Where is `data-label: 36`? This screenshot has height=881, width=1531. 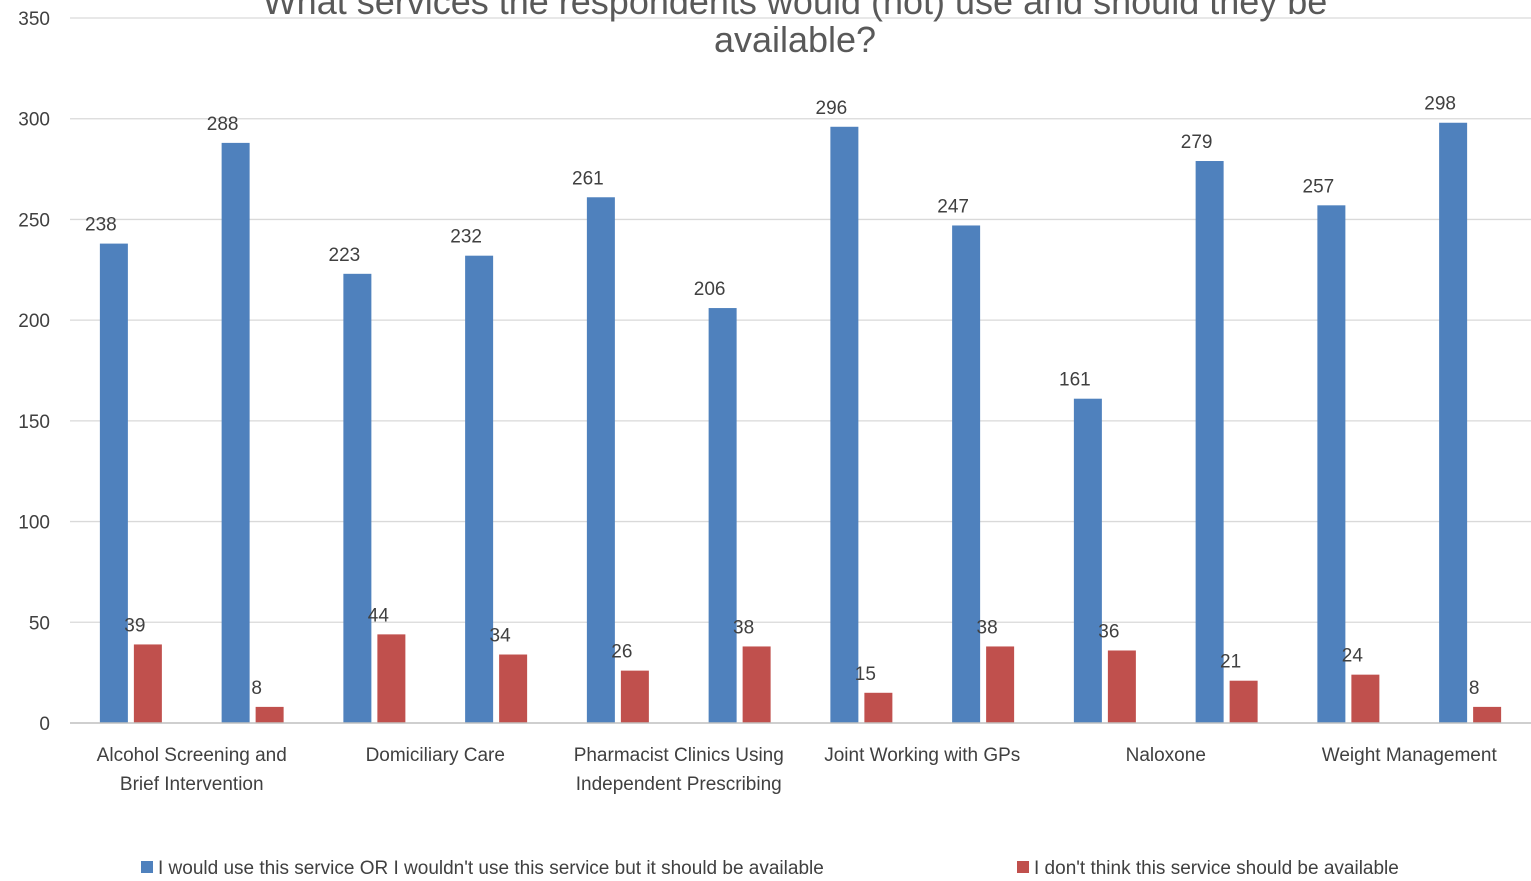 data-label: 36 is located at coordinates (1108, 631).